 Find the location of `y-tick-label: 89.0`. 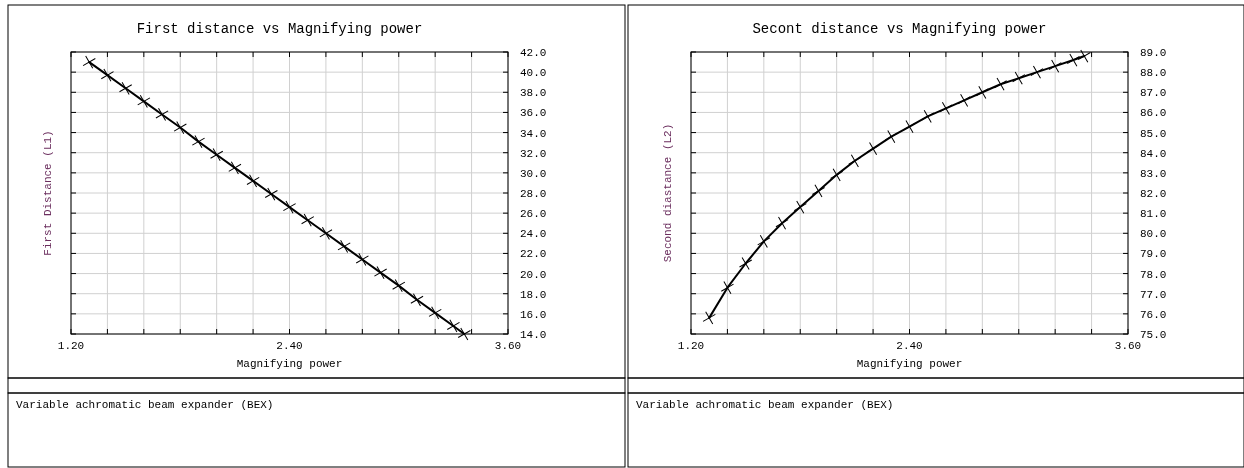

y-tick-label: 89.0 is located at coordinates (1153, 53).